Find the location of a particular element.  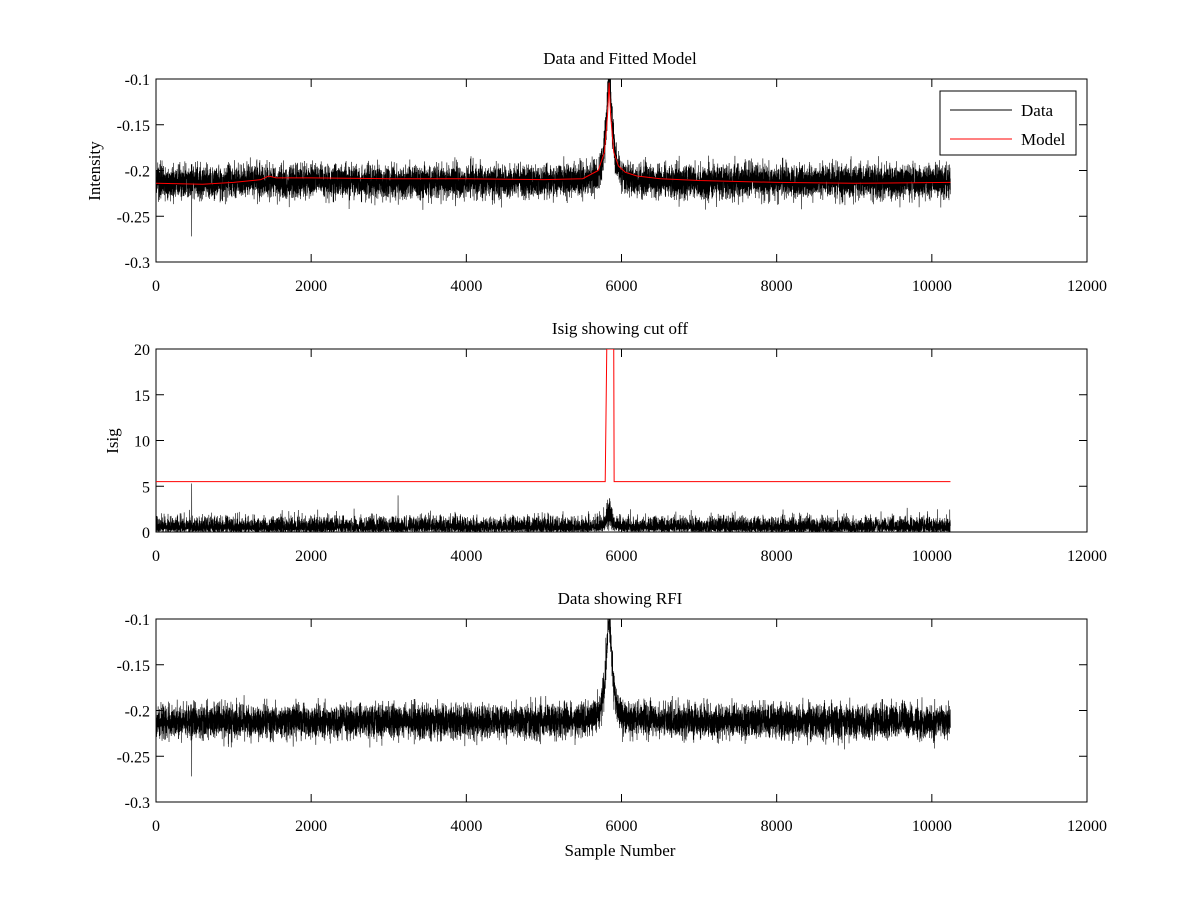

y-tick-label: 20 is located at coordinates (142, 350).